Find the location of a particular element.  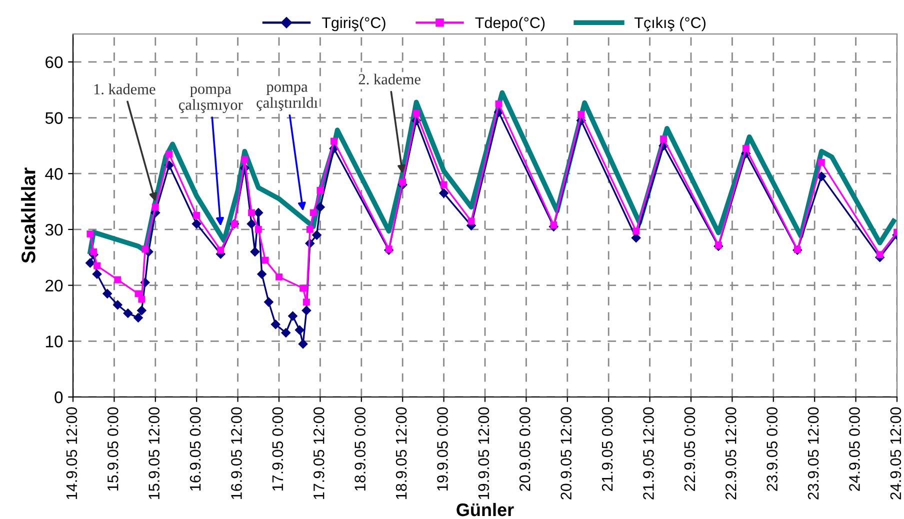

annotation: pompa çalışmıyor is located at coordinates (210, 100).